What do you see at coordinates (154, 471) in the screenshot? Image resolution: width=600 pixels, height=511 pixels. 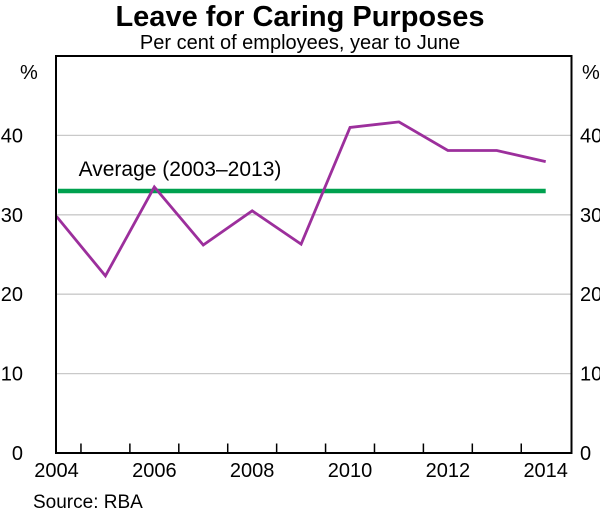 I see `x-tick-label: 2006` at bounding box center [154, 471].